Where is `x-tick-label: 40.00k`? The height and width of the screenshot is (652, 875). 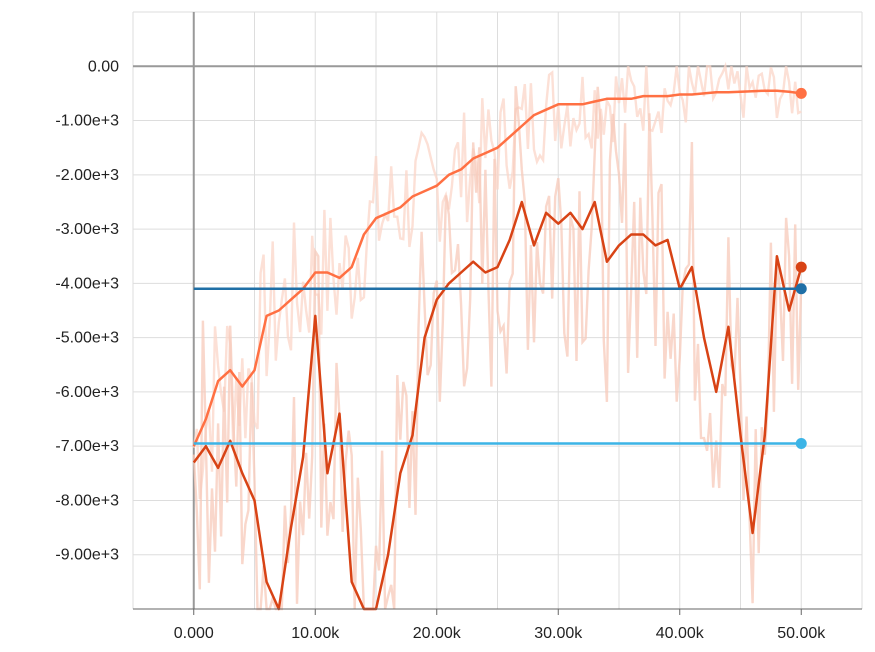
x-tick-label: 40.00k is located at coordinates (680, 633).